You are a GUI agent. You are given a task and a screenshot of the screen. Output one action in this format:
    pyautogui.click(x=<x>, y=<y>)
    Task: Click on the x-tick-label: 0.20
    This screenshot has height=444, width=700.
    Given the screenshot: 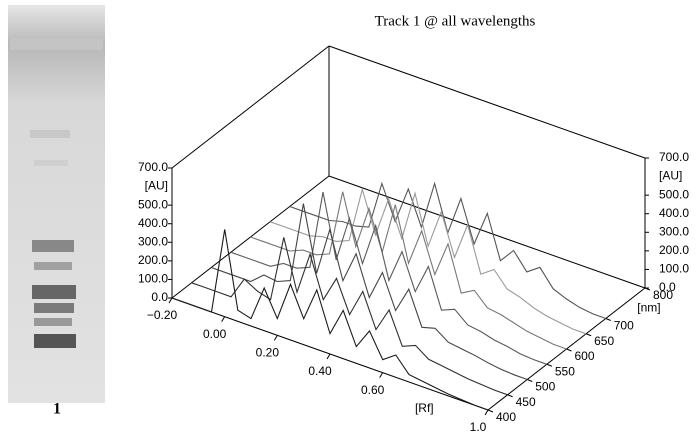 What is the action you would take?
    pyautogui.click(x=268, y=353)
    